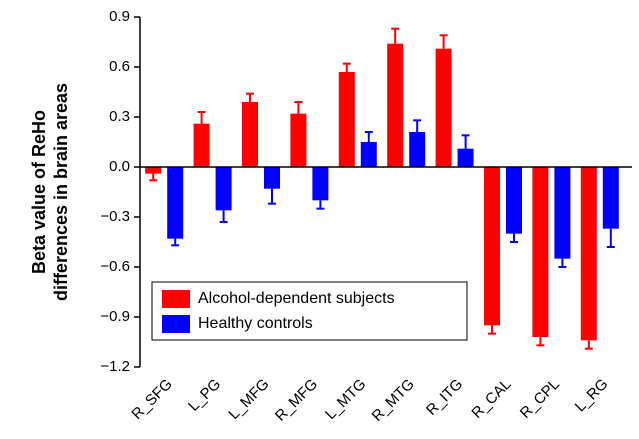 Image resolution: width=639 pixels, height=439 pixels. What do you see at coordinates (61, 192) in the screenshot?
I see `y-label-line: differences in brain areas` at bounding box center [61, 192].